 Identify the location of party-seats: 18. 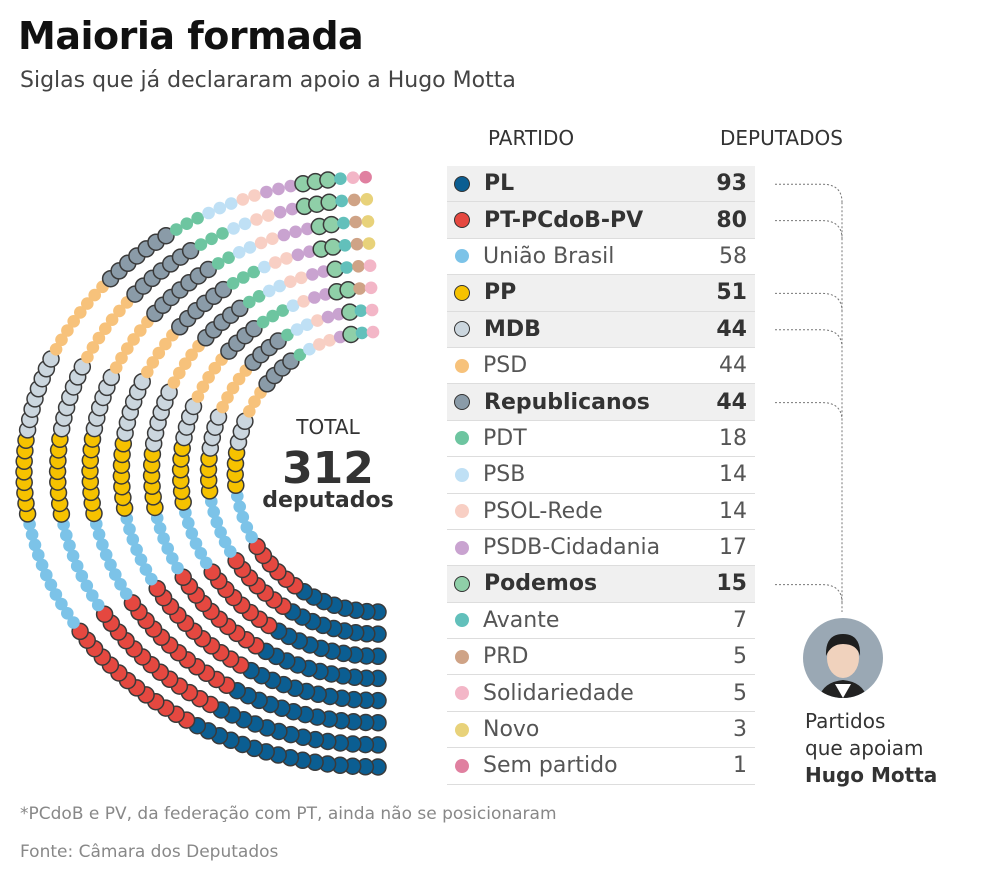
(733, 438).